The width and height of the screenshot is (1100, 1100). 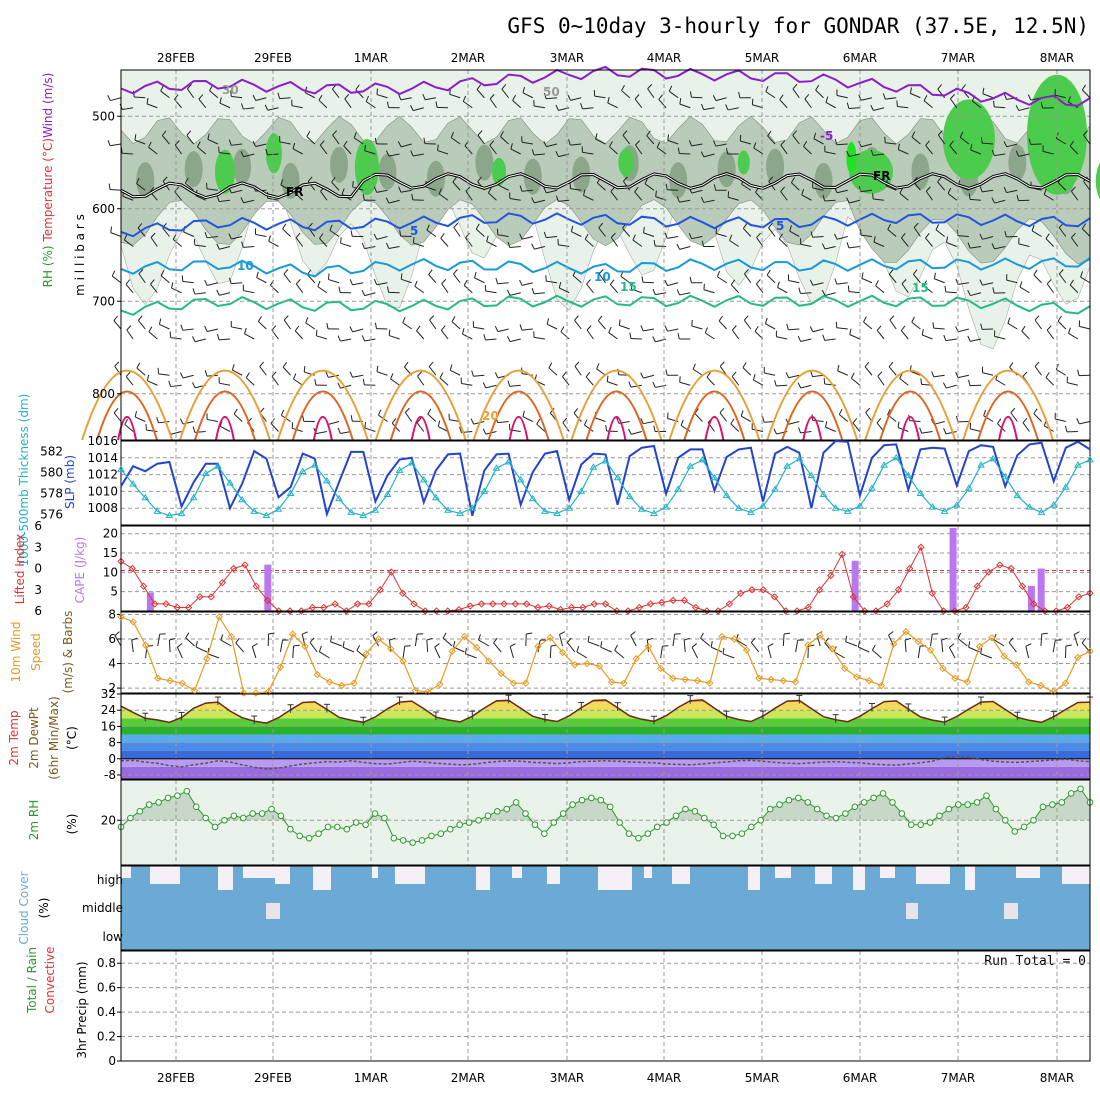 I want to click on lifted-tick-label: 6, so click(x=38, y=611).